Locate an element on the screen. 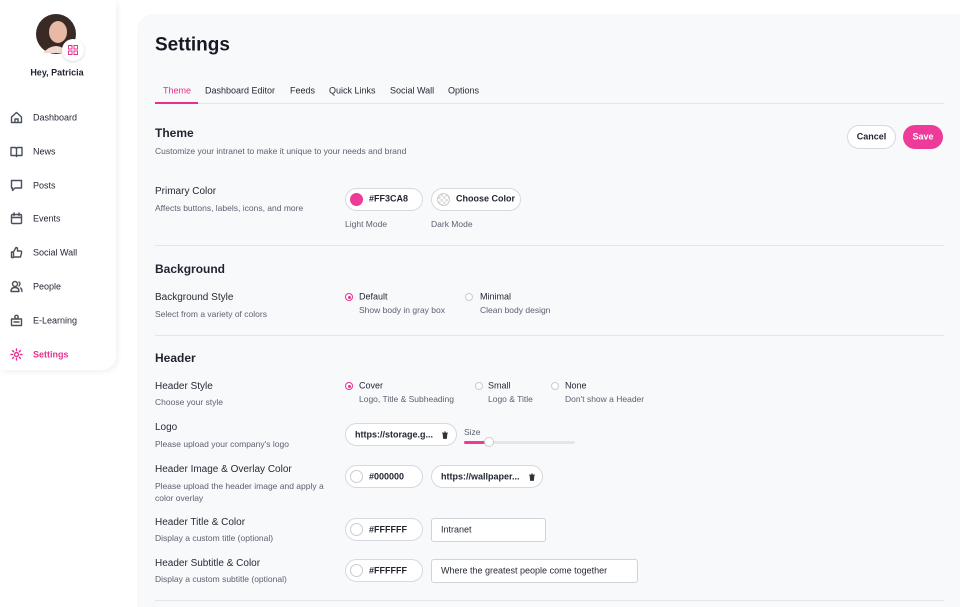  field-description: Display a custom subtitle (optional) is located at coordinates (221, 578).